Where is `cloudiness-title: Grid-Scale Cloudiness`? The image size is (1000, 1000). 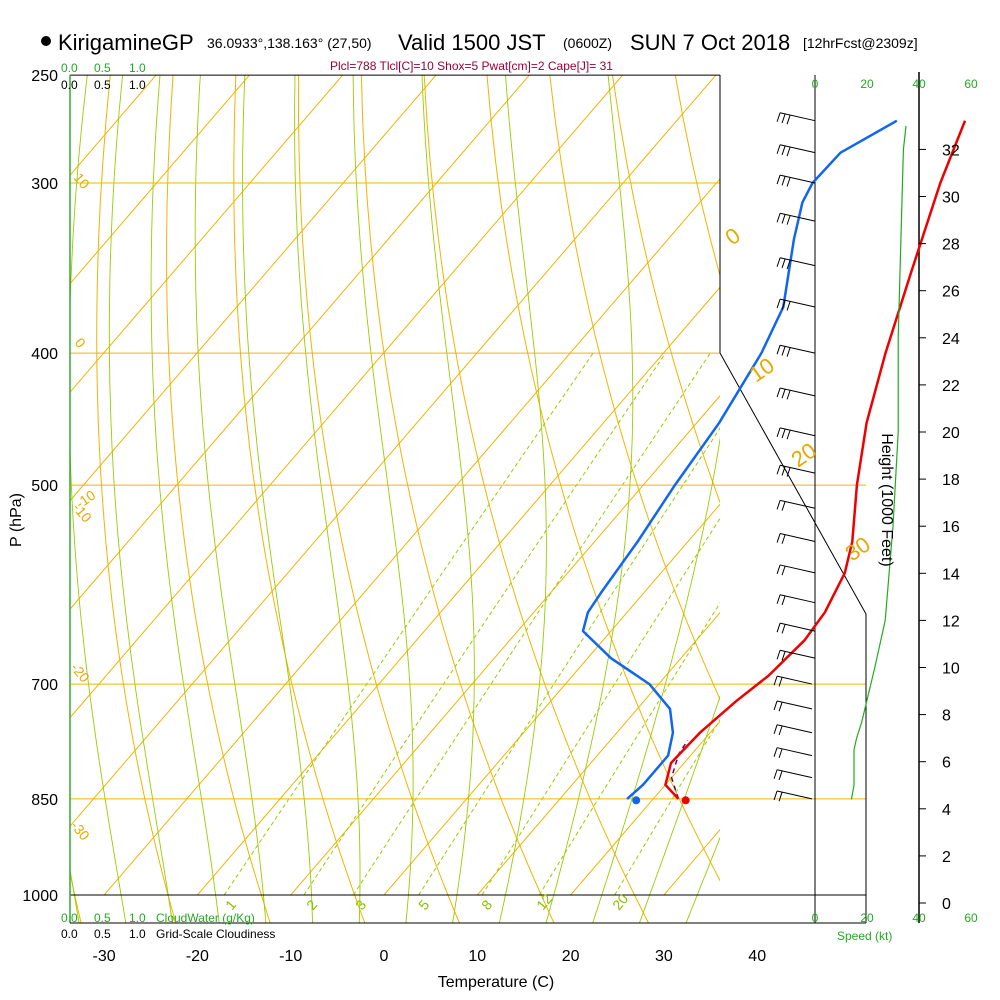 cloudiness-title: Grid-Scale Cloudiness is located at coordinates (215, 934).